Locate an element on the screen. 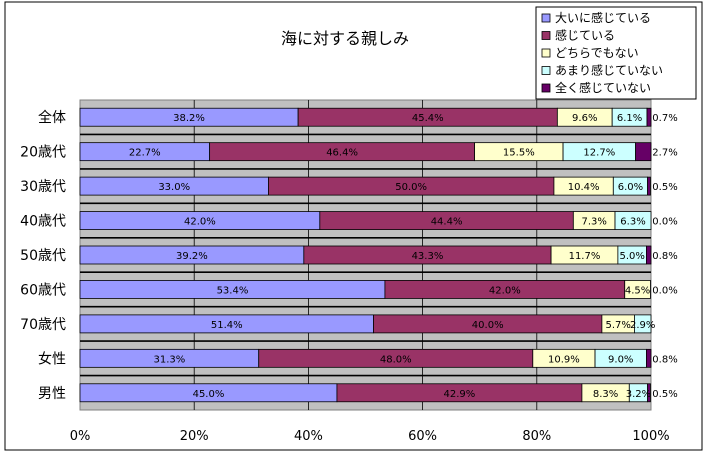  data-label: 45.4% is located at coordinates (428, 118).